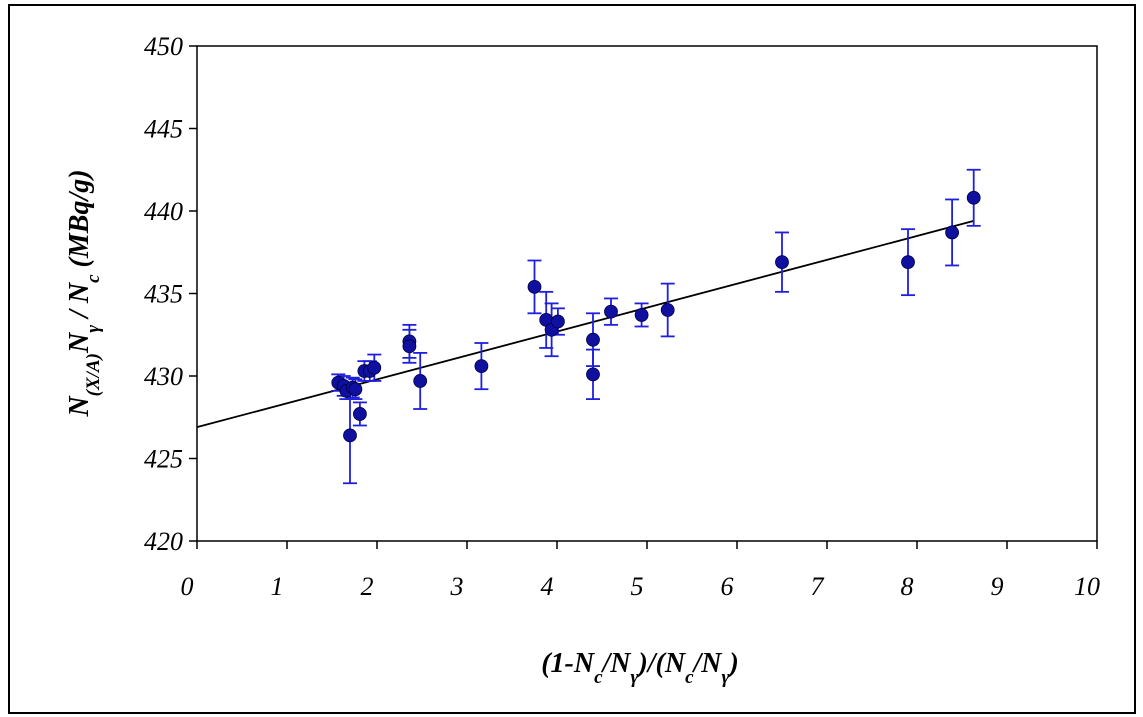 Image resolution: width=1143 pixels, height=717 pixels. Describe the element at coordinates (640, 668) in the screenshot. I see `x-axis-title: (1-Nc/Nγ)/(Nc/Nγ)` at that location.